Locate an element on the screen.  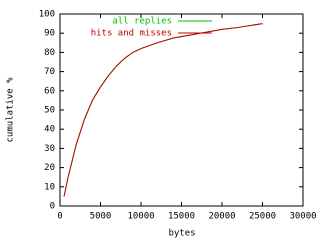
y-tick-label: 10 is located at coordinates (49, 187).